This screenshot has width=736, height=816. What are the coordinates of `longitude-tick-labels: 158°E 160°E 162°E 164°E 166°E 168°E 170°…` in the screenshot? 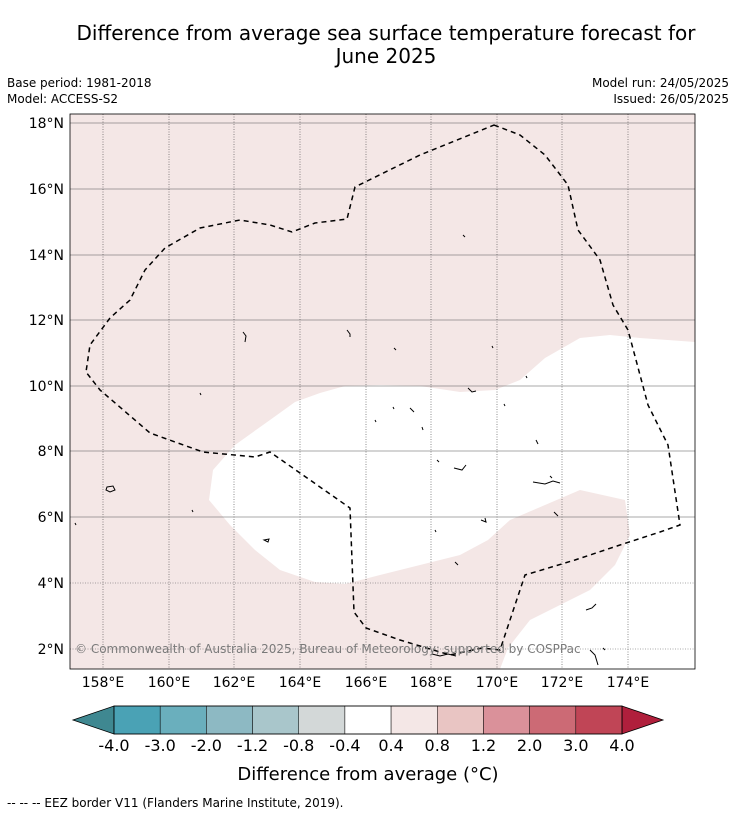 It's located at (366, 683).